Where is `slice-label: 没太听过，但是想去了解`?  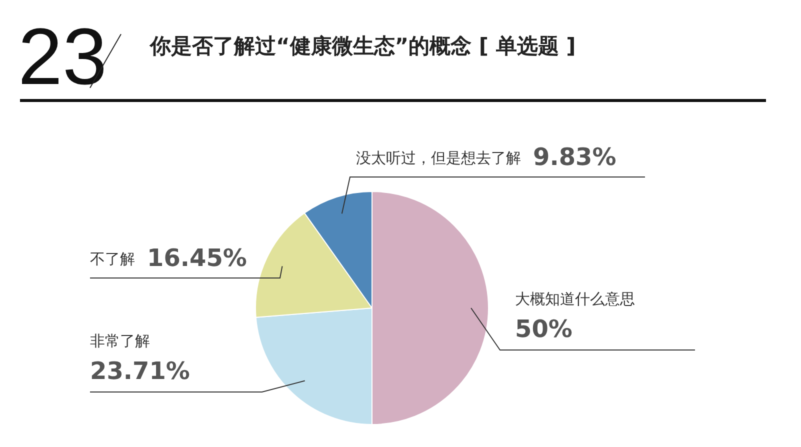
slice-label: 没太听过，但是想去了解 is located at coordinates (438, 158).